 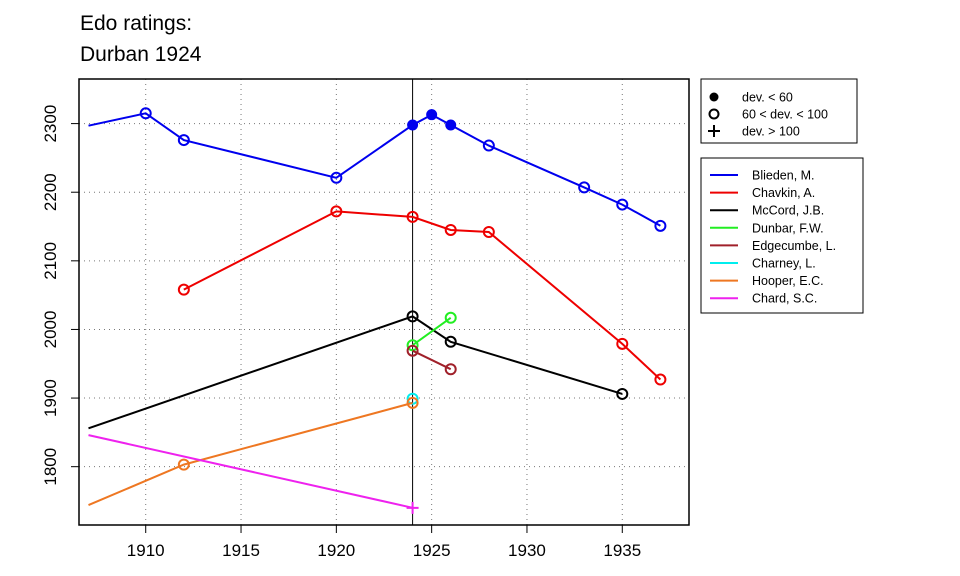 What do you see at coordinates (336, 550) in the screenshot?
I see `x-tick-label-1920: 1920` at bounding box center [336, 550].